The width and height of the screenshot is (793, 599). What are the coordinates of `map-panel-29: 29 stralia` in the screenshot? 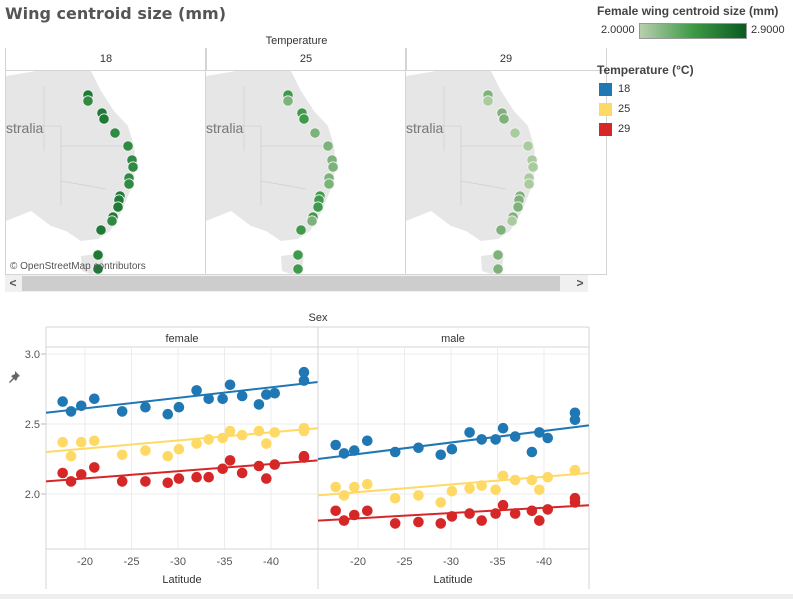 It's located at (506, 161).